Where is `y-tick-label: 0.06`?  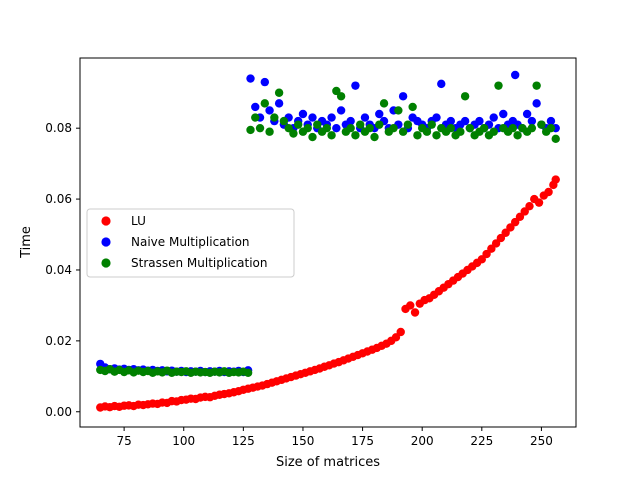 y-tick-label: 0.06 is located at coordinates (58, 199).